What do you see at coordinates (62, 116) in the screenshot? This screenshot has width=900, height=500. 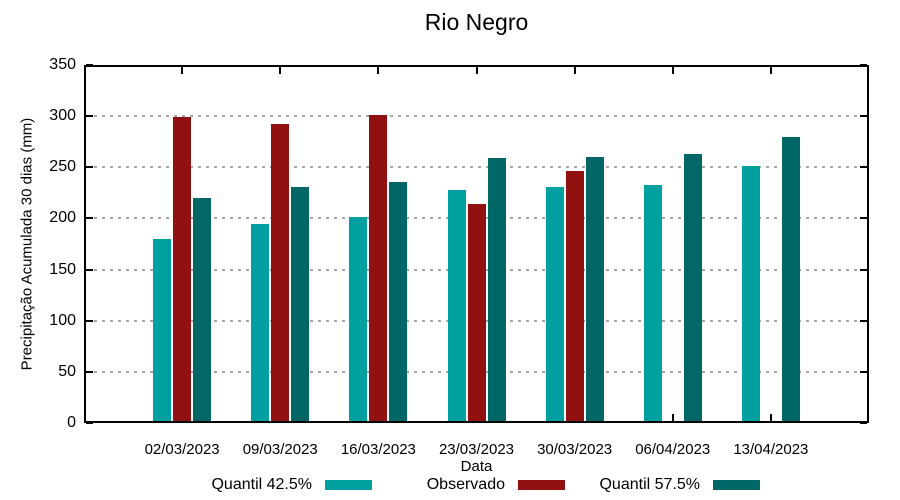 I see `y-tick-label: 300` at bounding box center [62, 116].